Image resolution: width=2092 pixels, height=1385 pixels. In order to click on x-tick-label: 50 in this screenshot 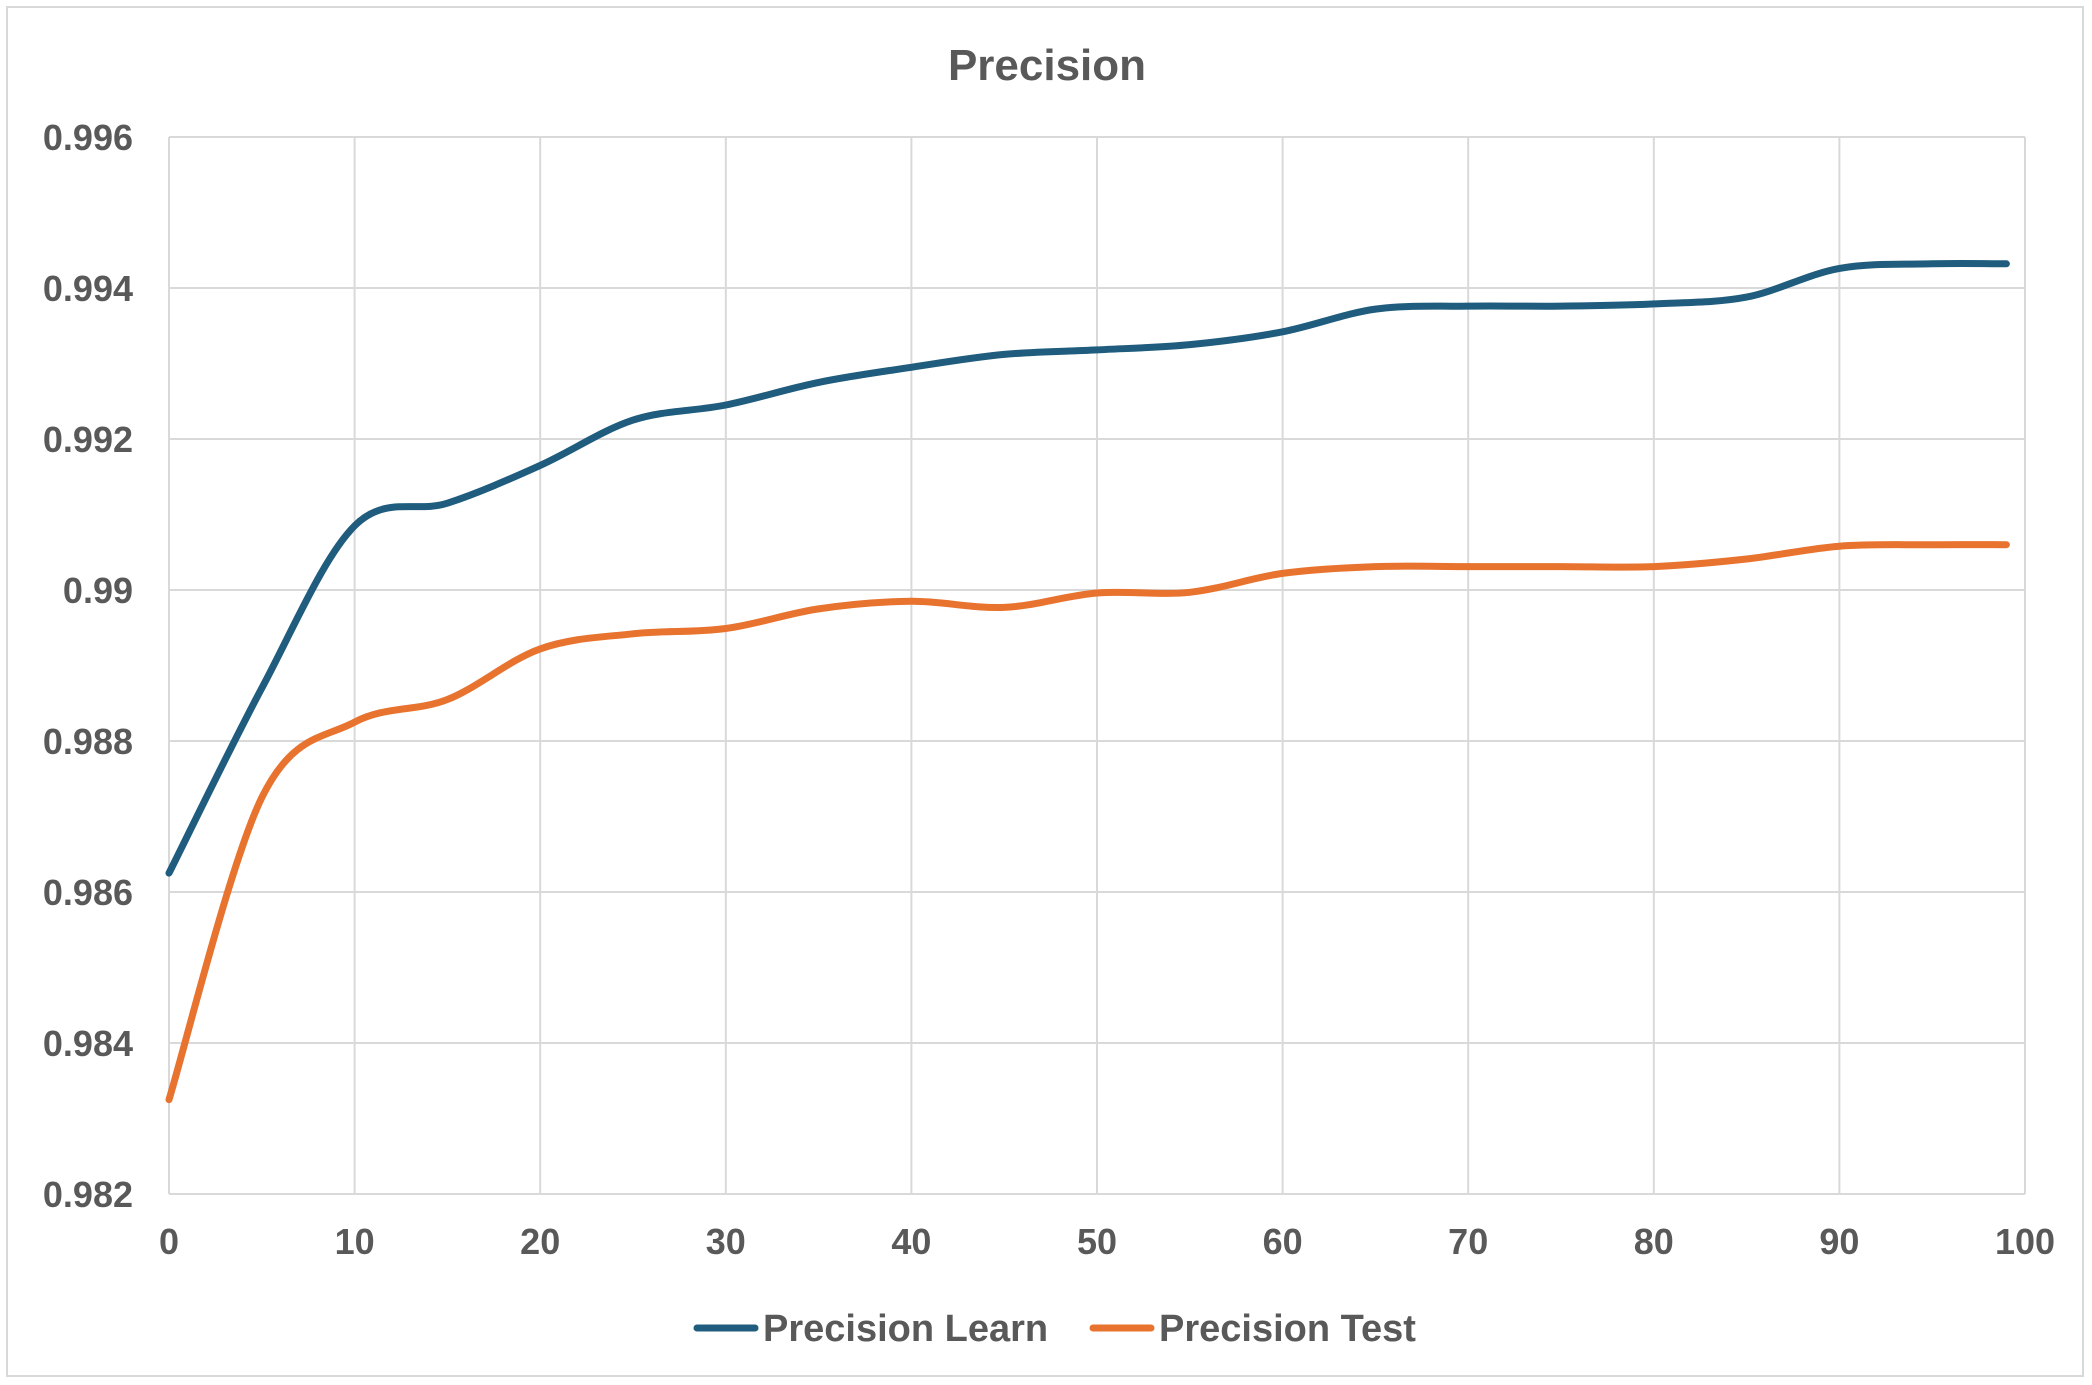, I will do `click(1097, 1241)`.